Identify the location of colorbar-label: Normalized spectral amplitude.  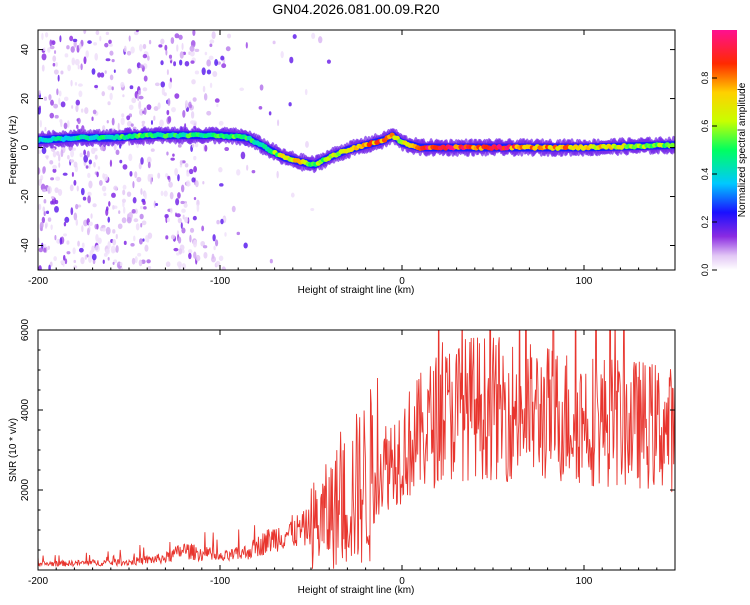
(742, 149).